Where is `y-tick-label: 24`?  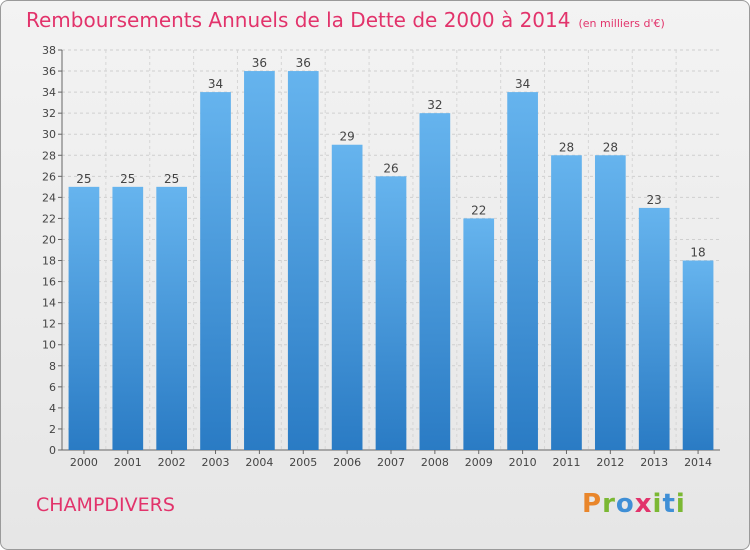
y-tick-label: 24 is located at coordinates (49, 197).